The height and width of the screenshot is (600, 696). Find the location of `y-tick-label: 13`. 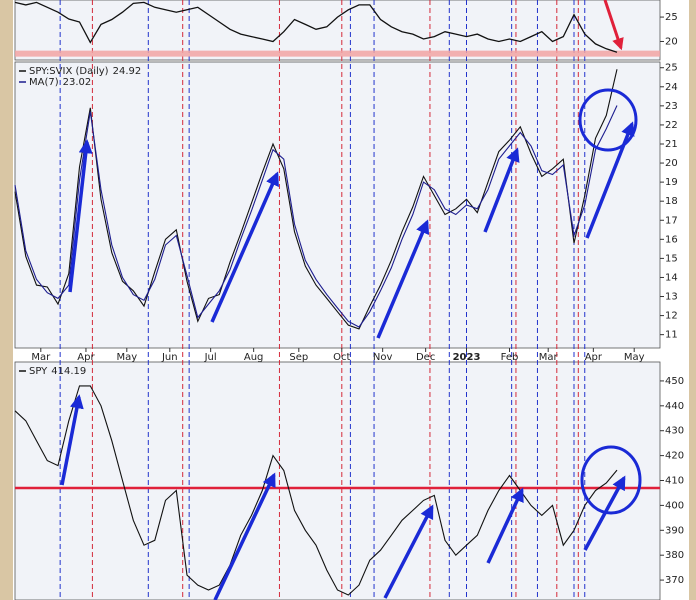

y-tick-label: 13 is located at coordinates (671, 297).